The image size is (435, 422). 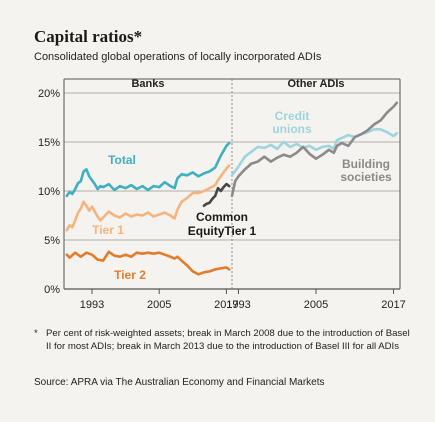 I want to click on footnote-mark: *, so click(x=36, y=333).